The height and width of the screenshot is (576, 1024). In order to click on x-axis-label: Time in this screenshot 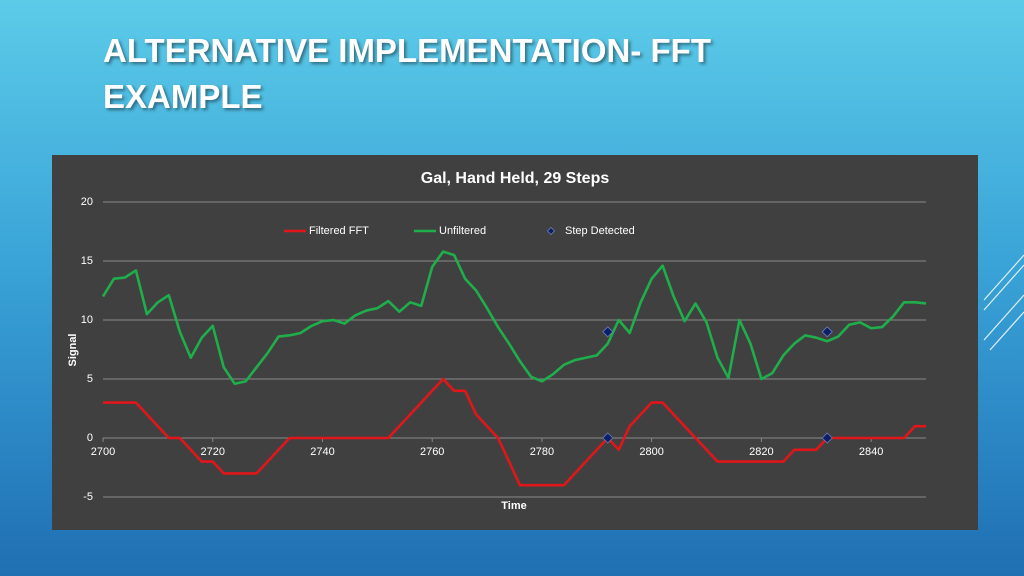, I will do `click(513, 506)`.